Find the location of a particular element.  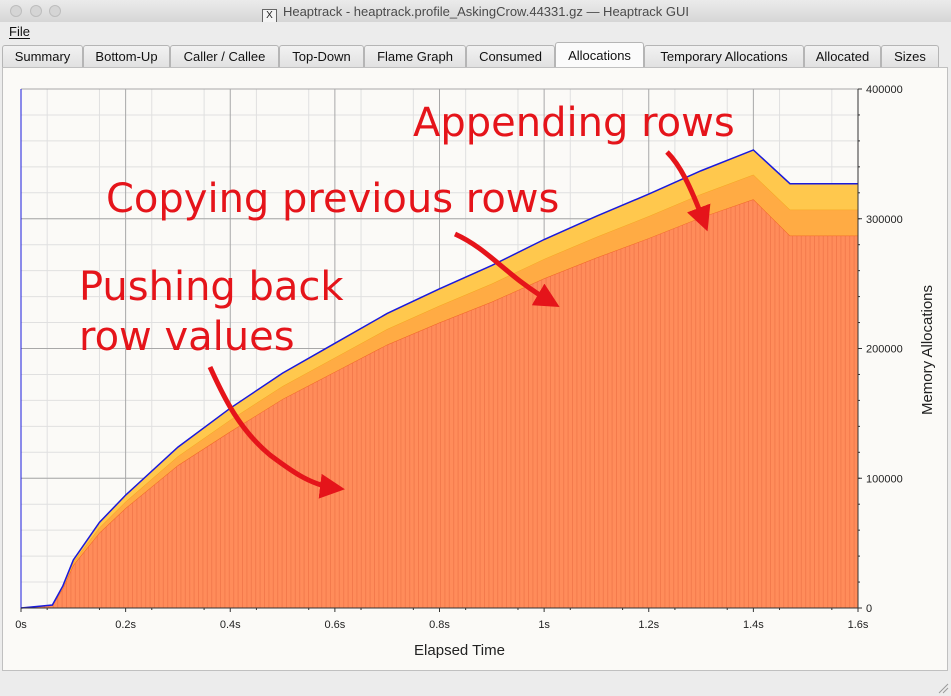

tab-allocations: Allocations is located at coordinates (599, 55).